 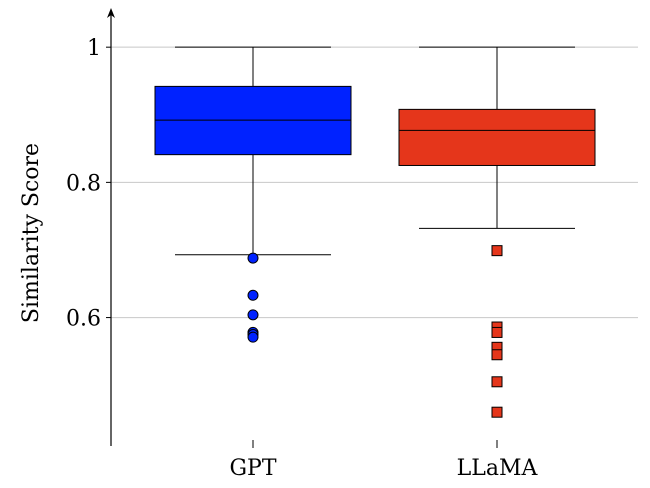 I want to click on box-gpt, so click(x=253, y=151).